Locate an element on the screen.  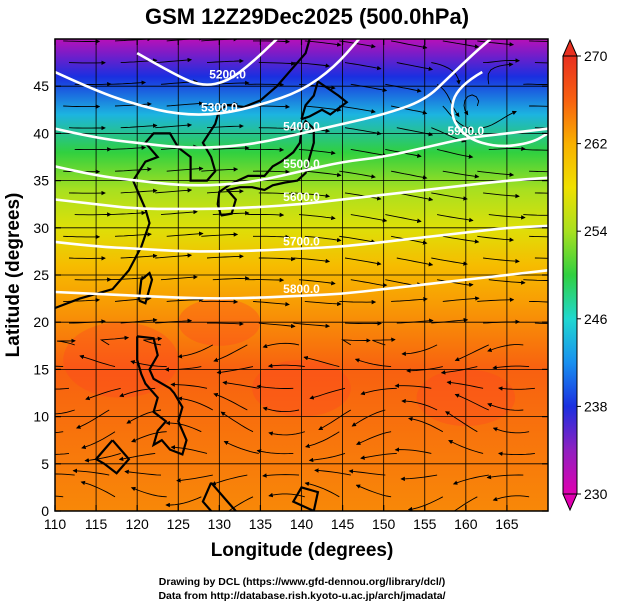
contour-label: 5800.0 is located at coordinates (301, 289).